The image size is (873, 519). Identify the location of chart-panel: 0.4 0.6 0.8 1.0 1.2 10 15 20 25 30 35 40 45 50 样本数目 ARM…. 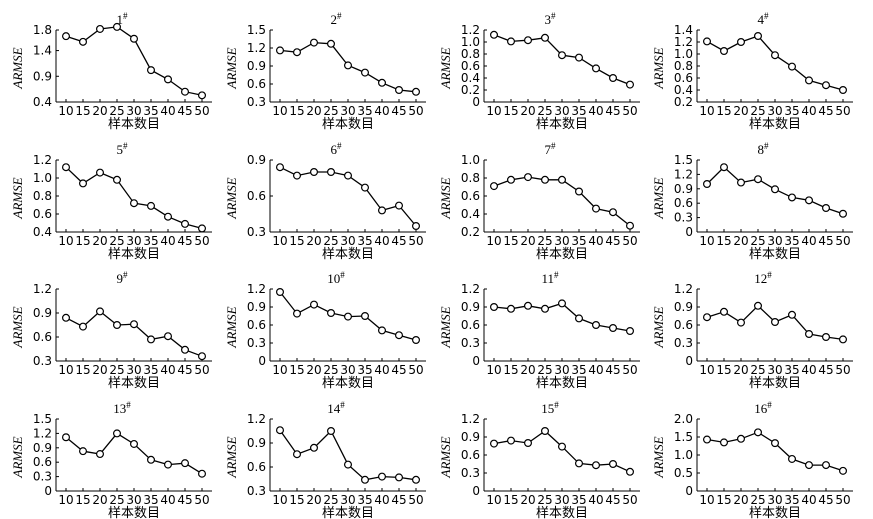
(109, 196).